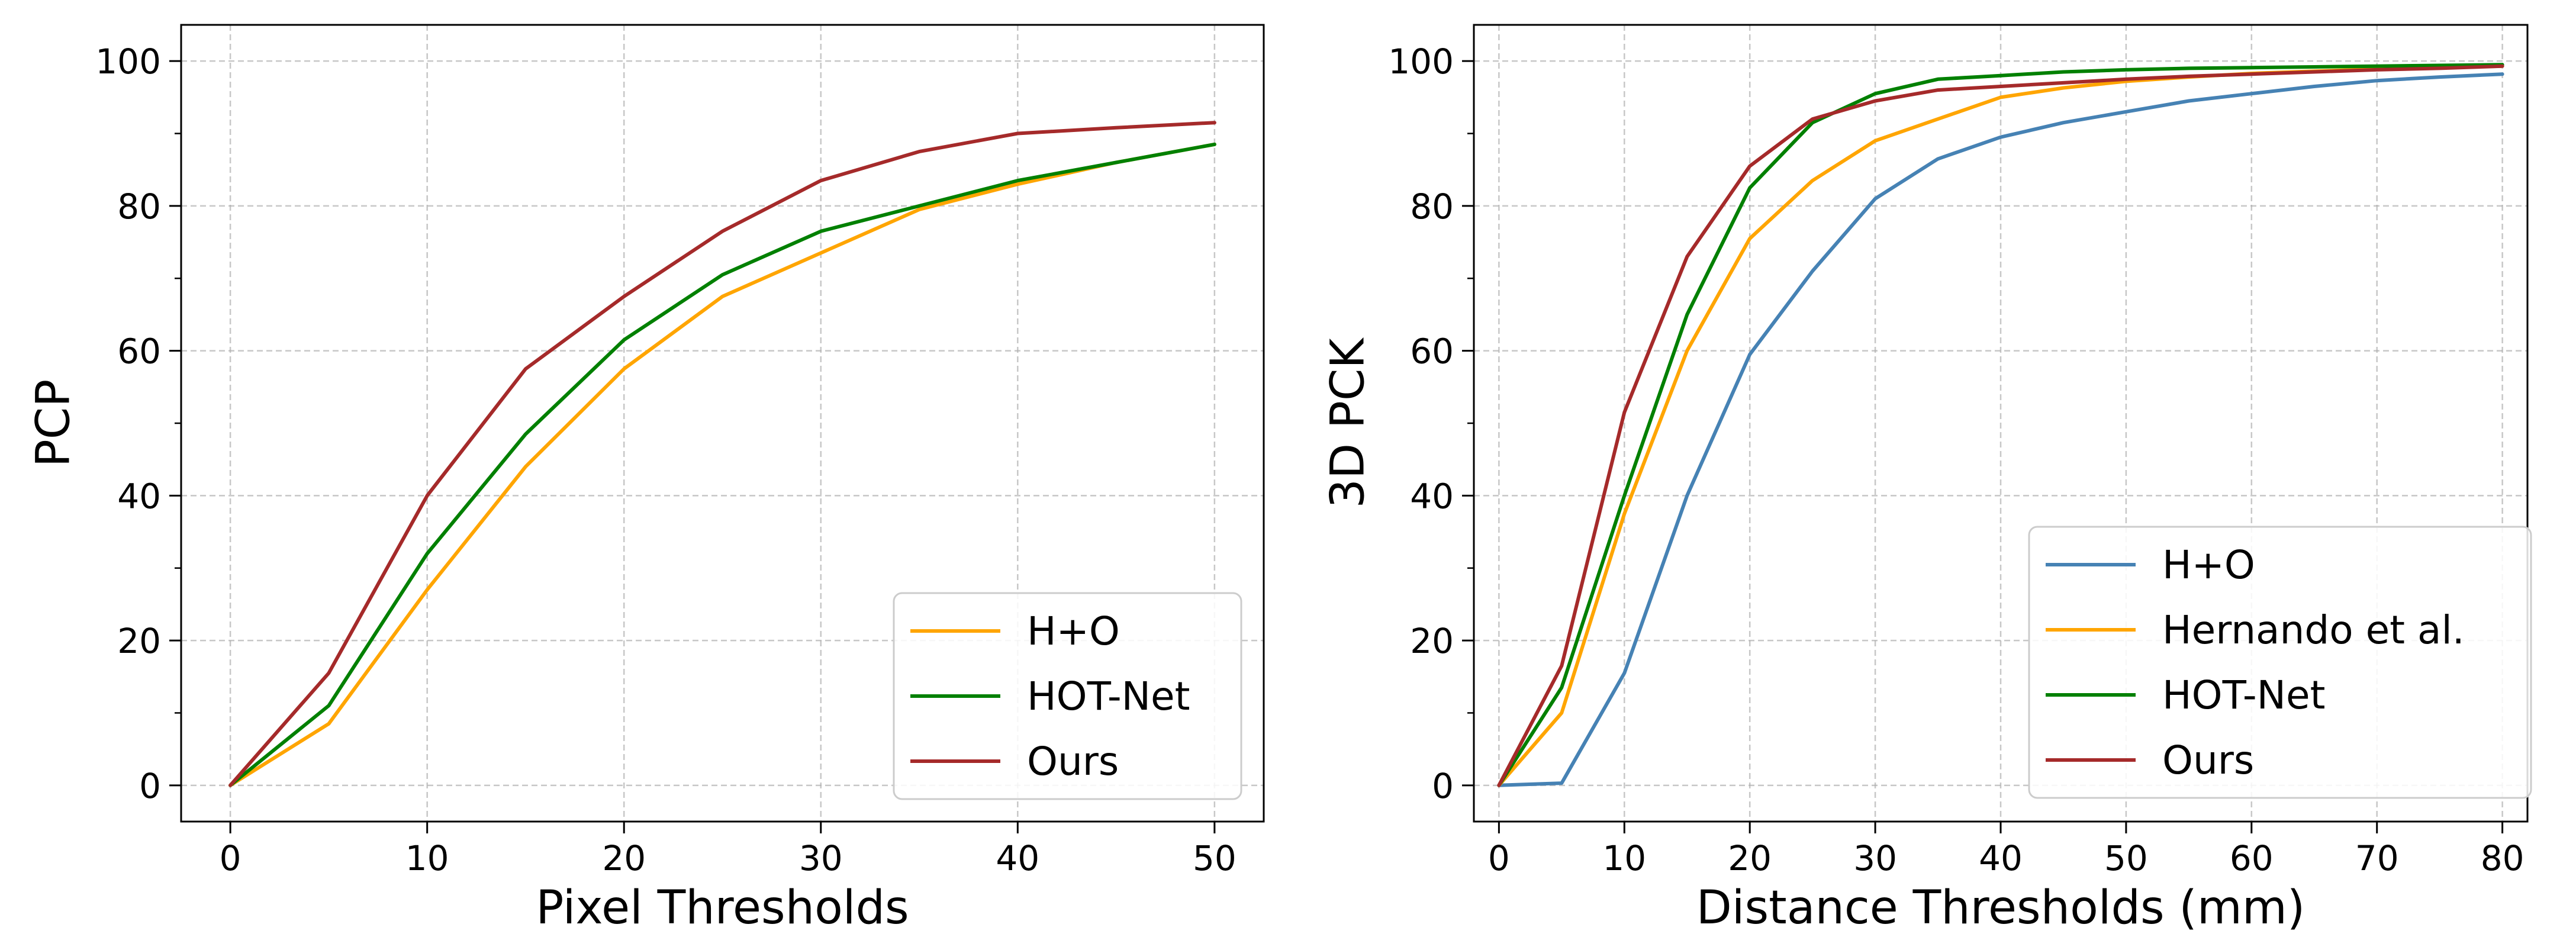 The height and width of the screenshot is (950, 2576). I want to click on x-tick-label: 80, so click(2503, 858).